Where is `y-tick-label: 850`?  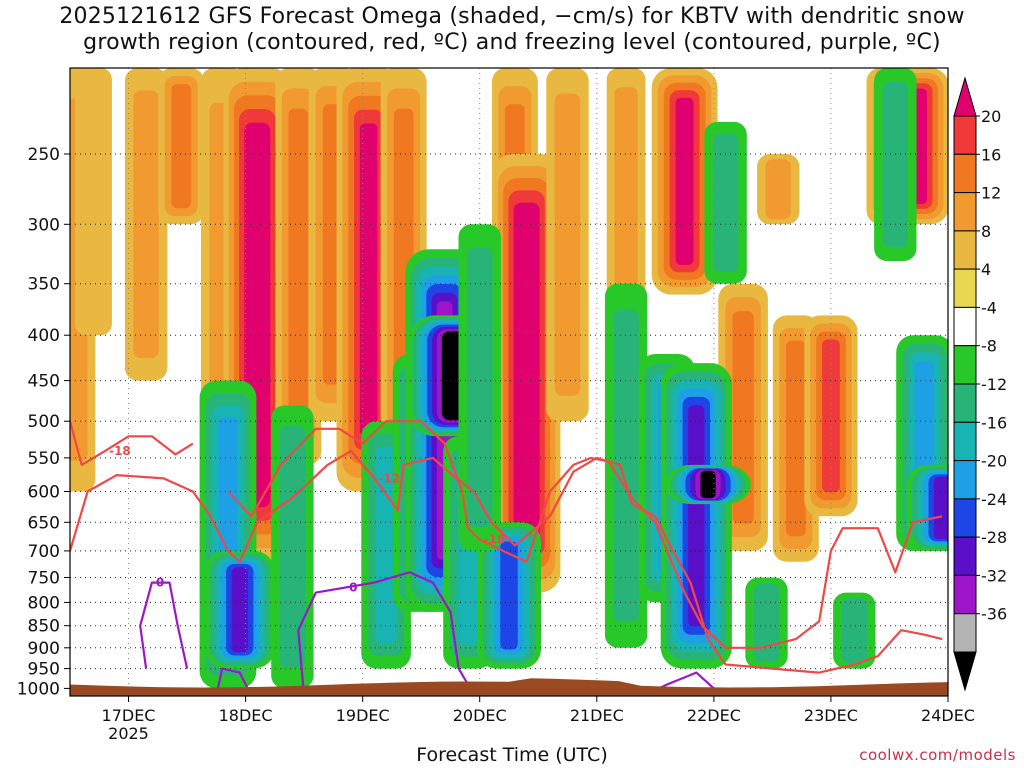 y-tick-label: 850 is located at coordinates (44, 627).